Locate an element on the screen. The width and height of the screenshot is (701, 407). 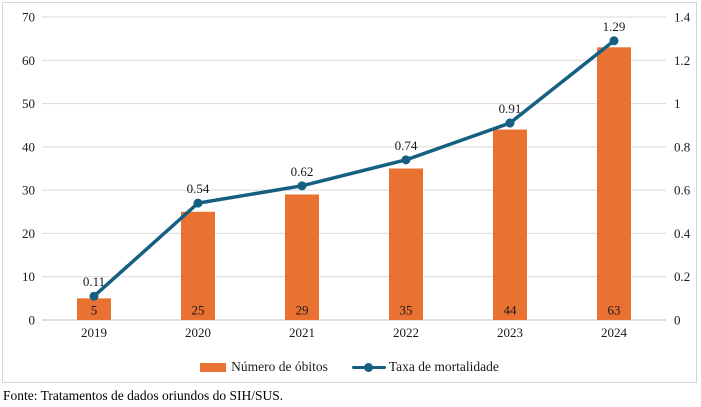
bar-2024 is located at coordinates (614, 184).